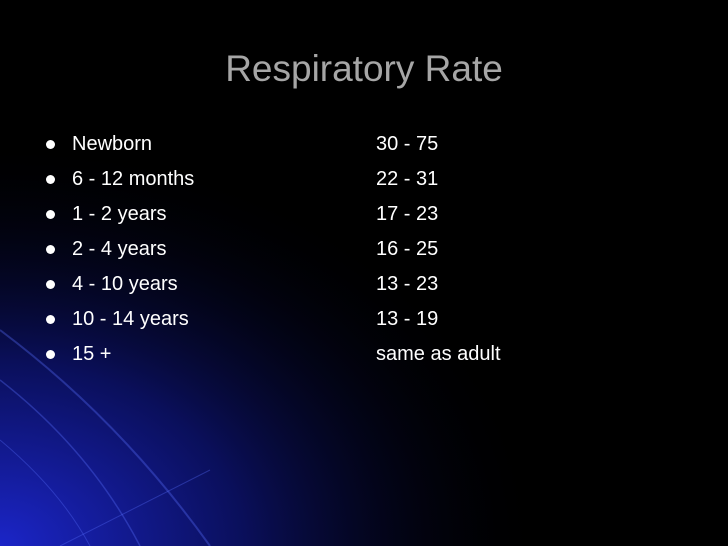  Describe the element at coordinates (92, 354) in the screenshot. I see `age-label: 15 +` at that location.